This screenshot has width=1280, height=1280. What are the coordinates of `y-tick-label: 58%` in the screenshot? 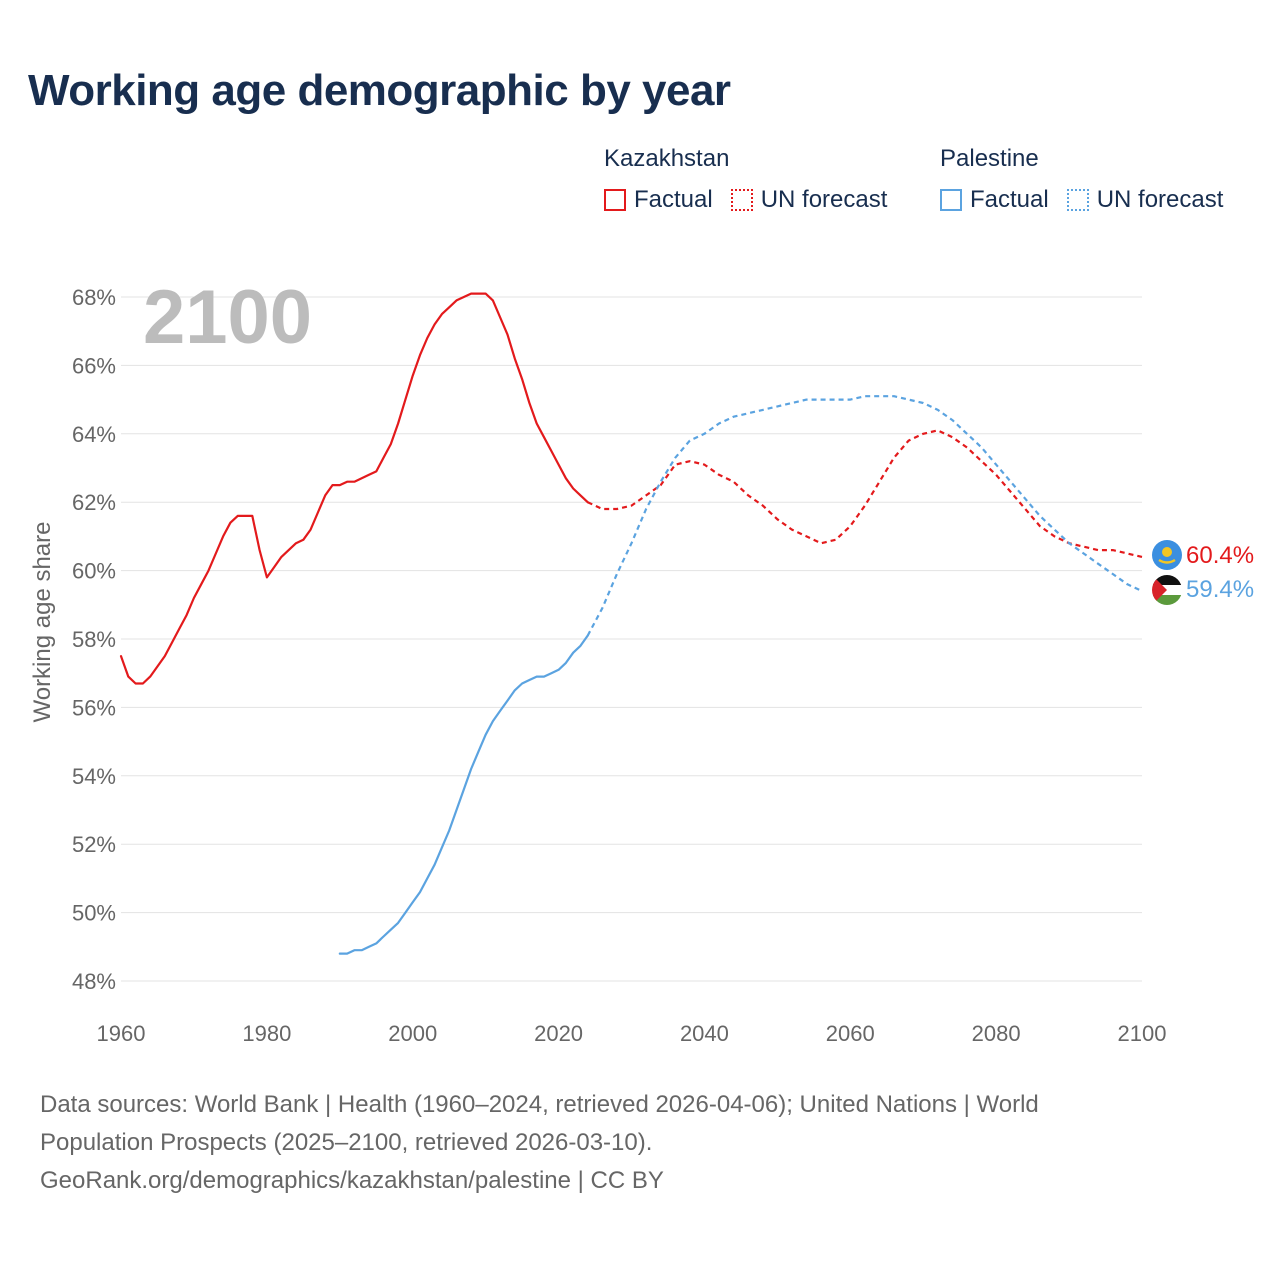 It's located at (94, 639).